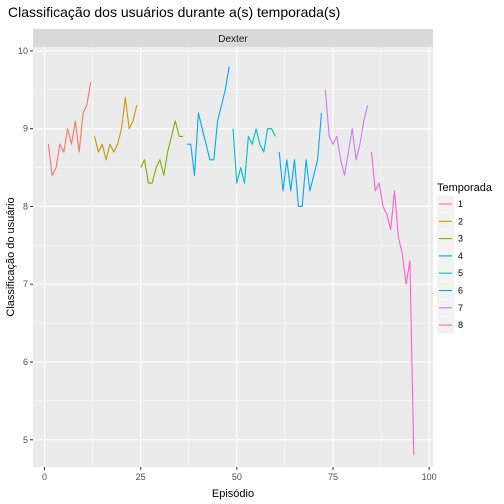 Image resolution: width=504 pixels, height=504 pixels. Describe the element at coordinates (460, 239) in the screenshot. I see `legend-label-3: 3` at that location.